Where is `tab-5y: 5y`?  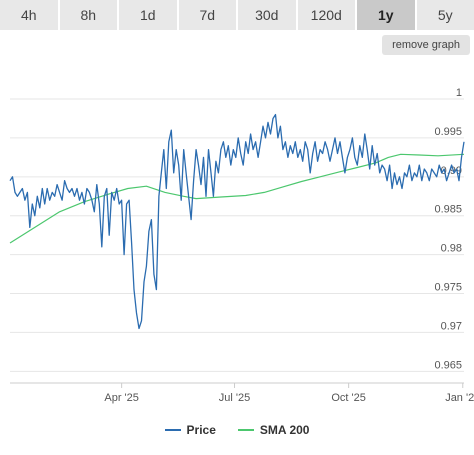 tab-5y: 5y is located at coordinates (445, 15).